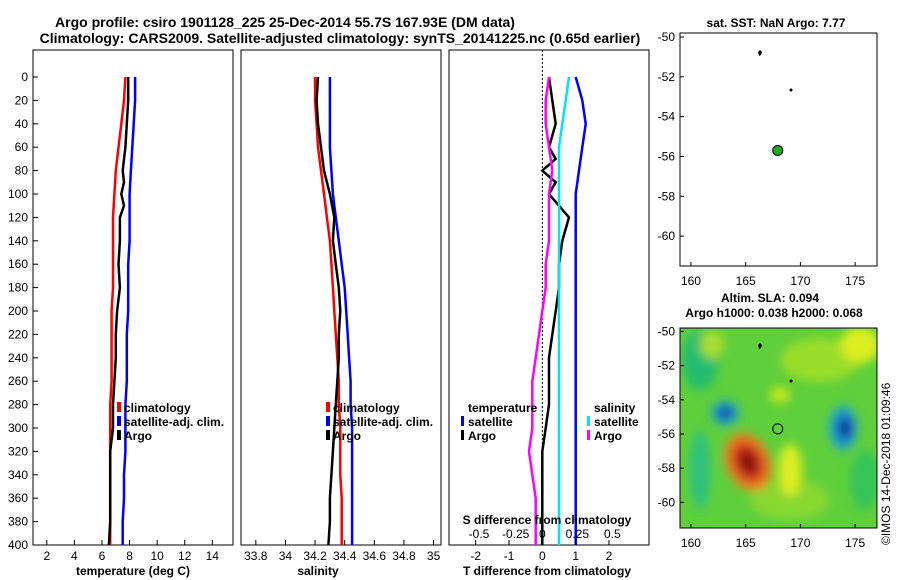 The height and width of the screenshot is (580, 900). Describe the element at coordinates (588, 421) in the screenshot. I see `legend-swatch-salinity-satellite` at that location.